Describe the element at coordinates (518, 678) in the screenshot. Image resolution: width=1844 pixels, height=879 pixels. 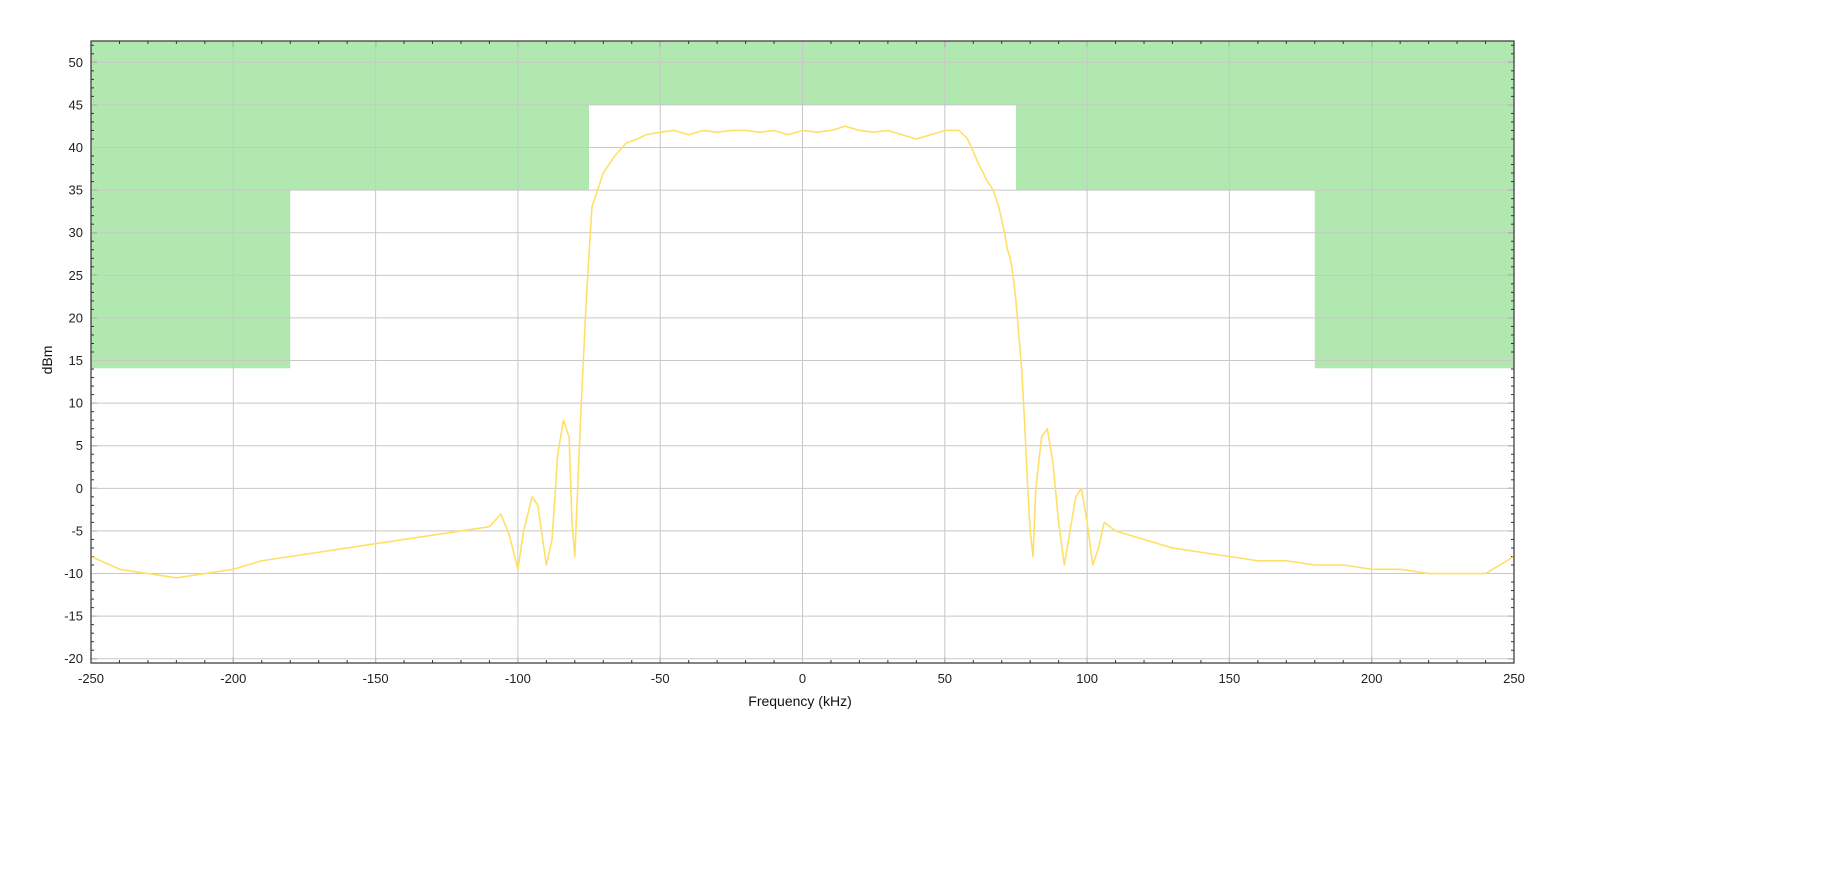
I see `x-tick-label: -100` at that location.